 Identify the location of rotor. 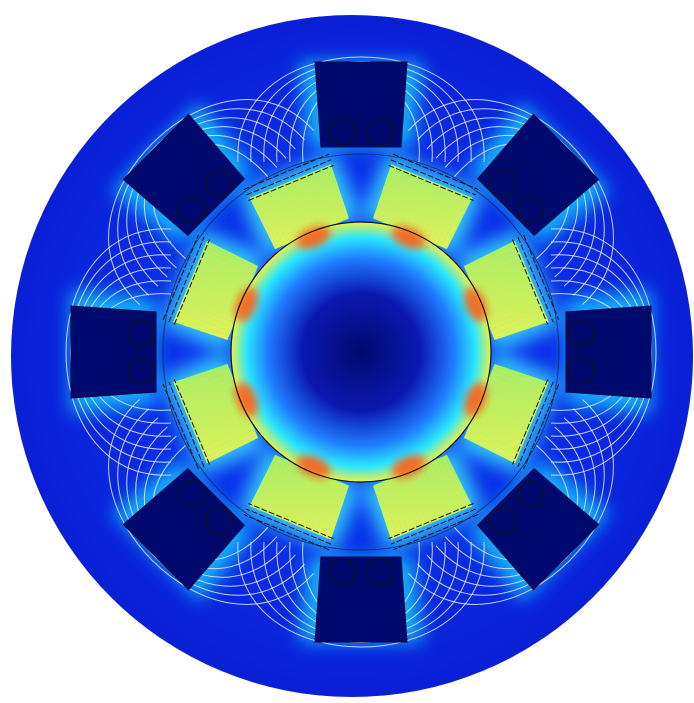
(361, 352).